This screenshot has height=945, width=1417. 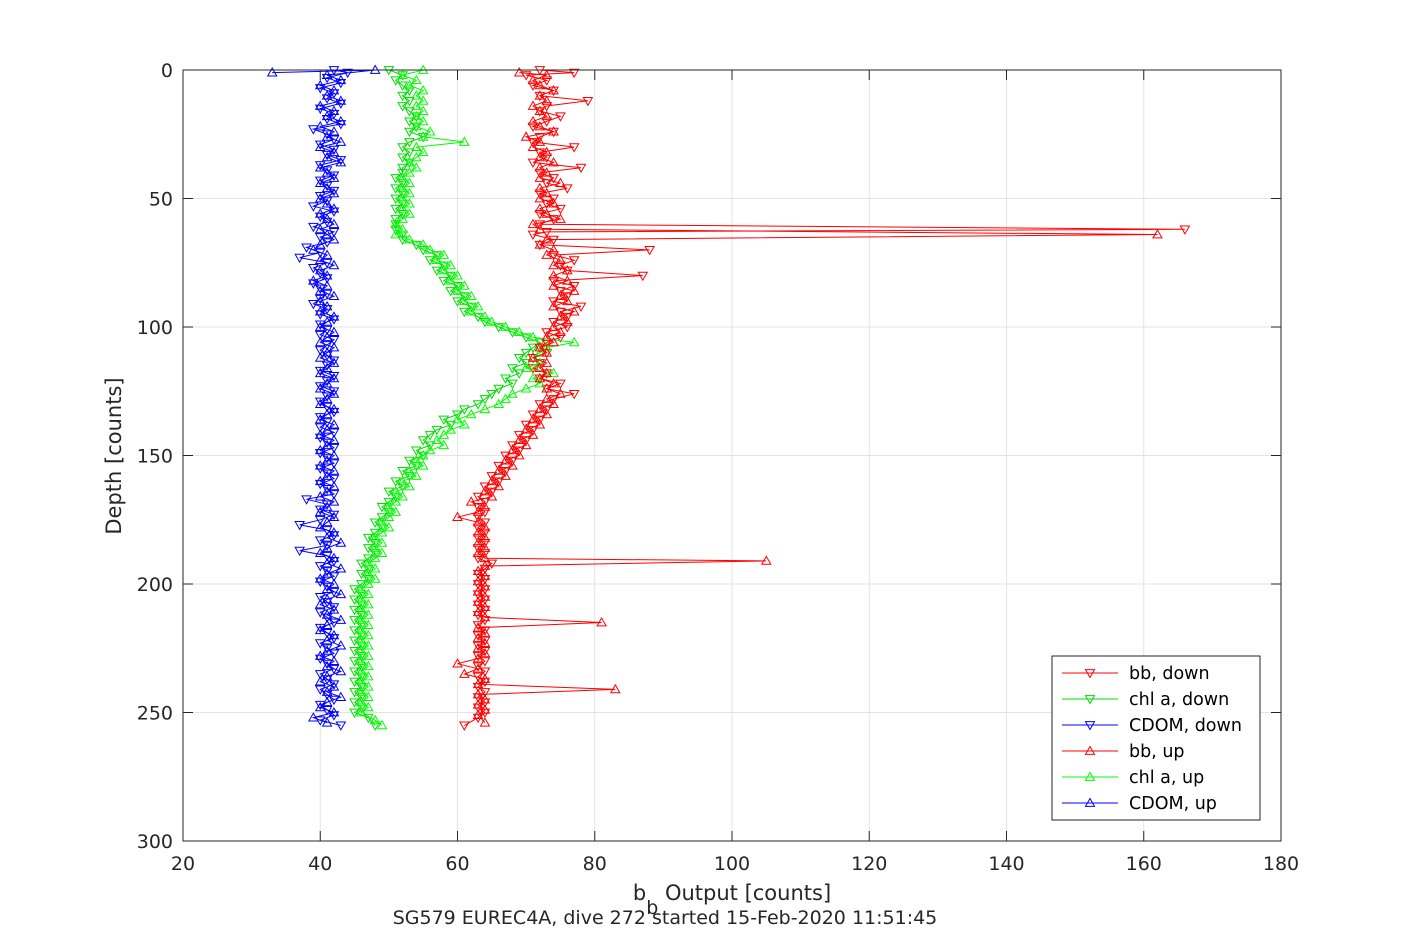 I want to click on series-line, so click(x=467, y=397).